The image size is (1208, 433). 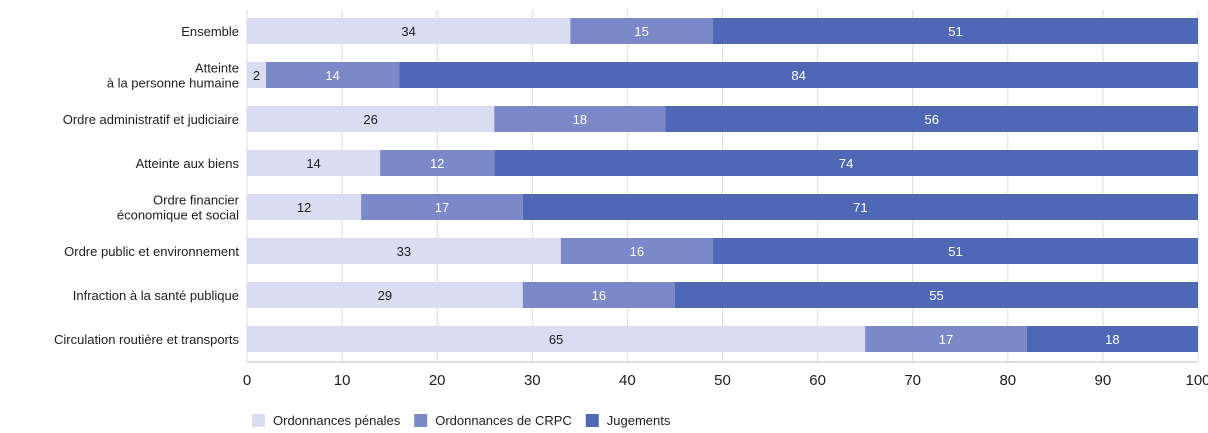 I want to click on bar-value-label: 74, so click(x=846, y=163).